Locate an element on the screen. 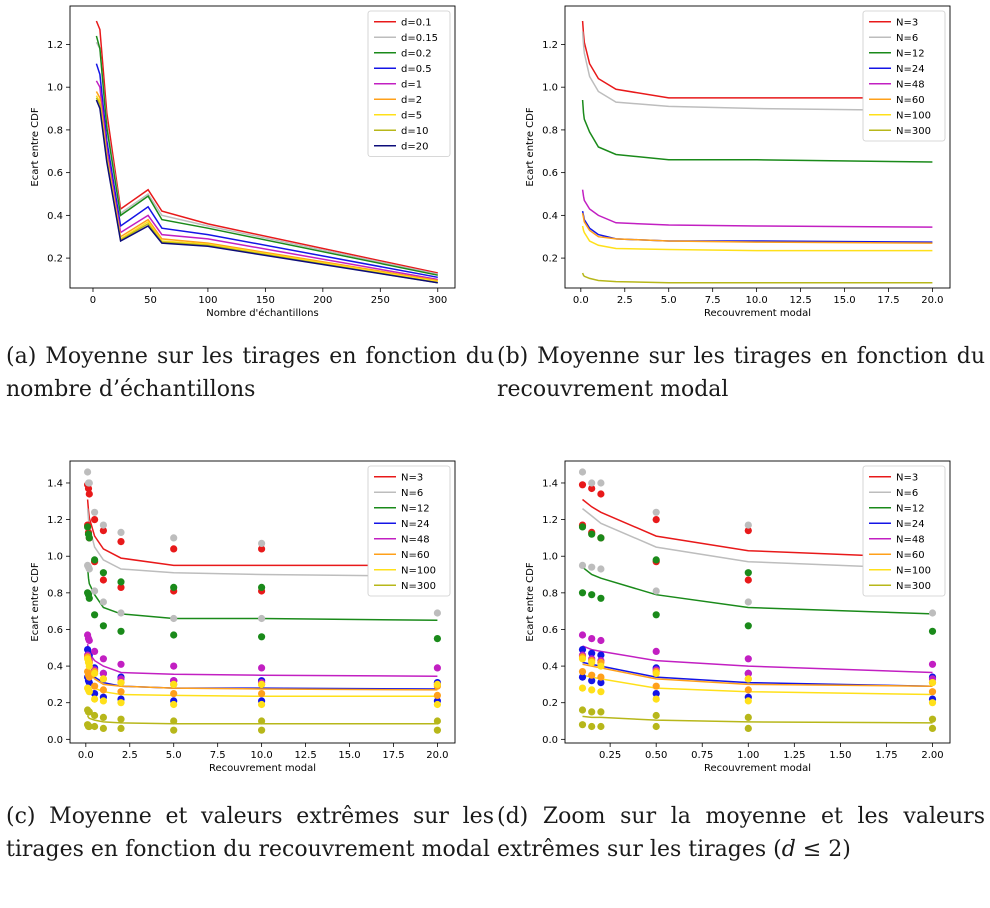 The image size is (990, 908). chart-c-ylabel: Ecart entre CDF is located at coordinates (35, 601).